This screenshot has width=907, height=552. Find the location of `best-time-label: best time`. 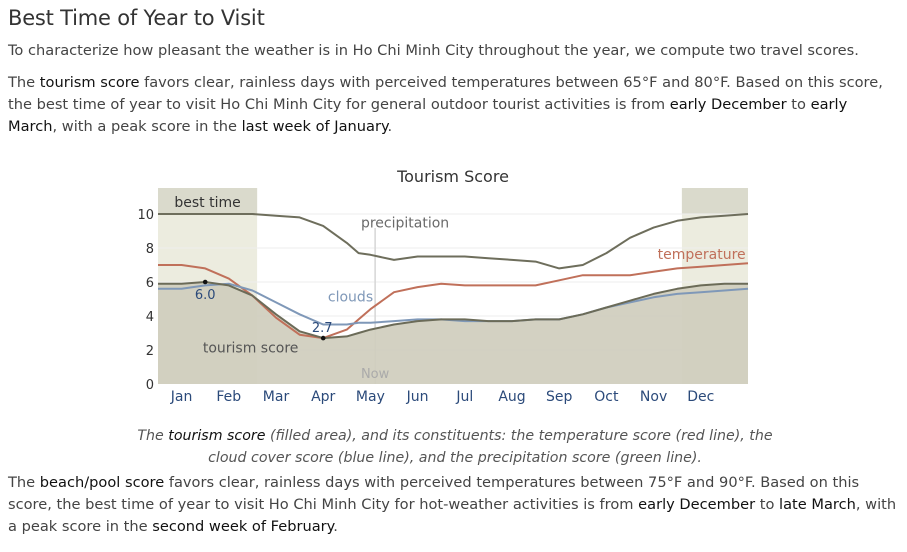

best-time-label: best time is located at coordinates (207, 203).